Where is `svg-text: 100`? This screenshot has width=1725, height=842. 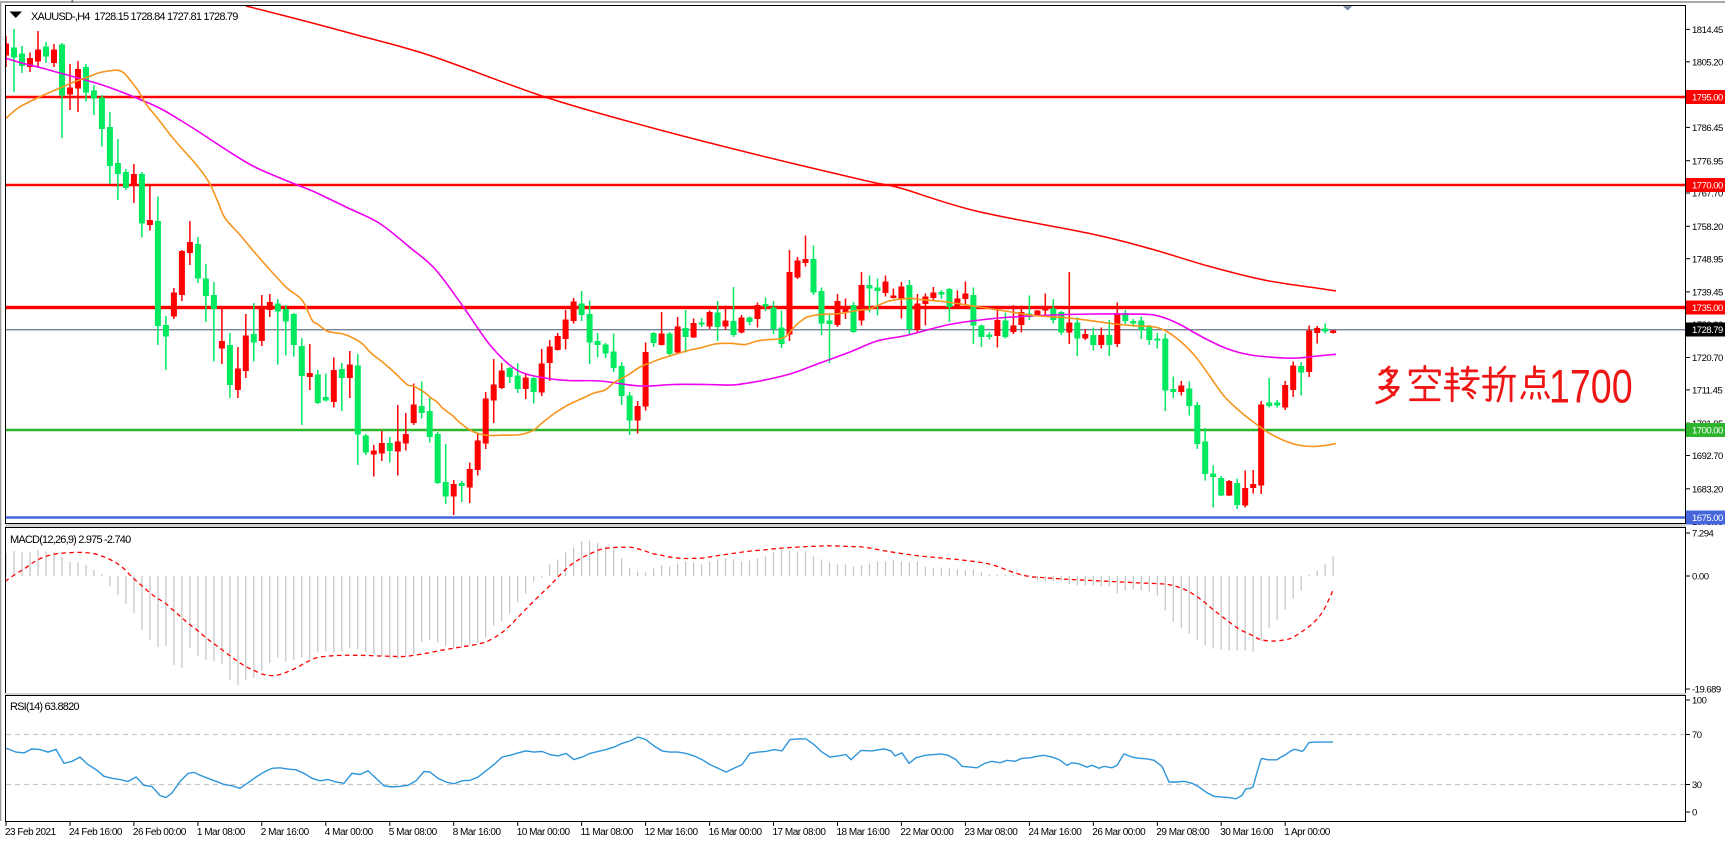 svg-text: 100 is located at coordinates (1699, 701).